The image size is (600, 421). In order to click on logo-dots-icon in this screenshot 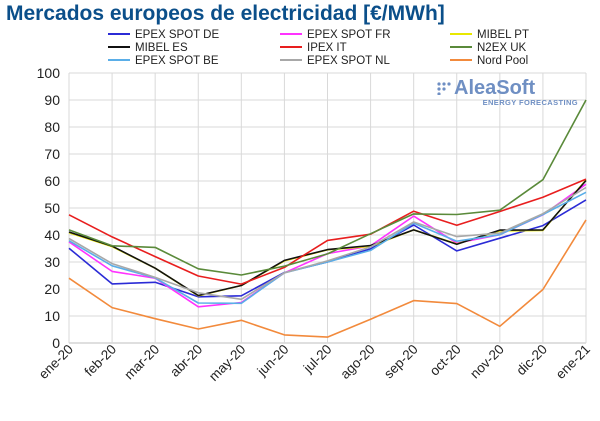, I will do `click(444, 88)`.